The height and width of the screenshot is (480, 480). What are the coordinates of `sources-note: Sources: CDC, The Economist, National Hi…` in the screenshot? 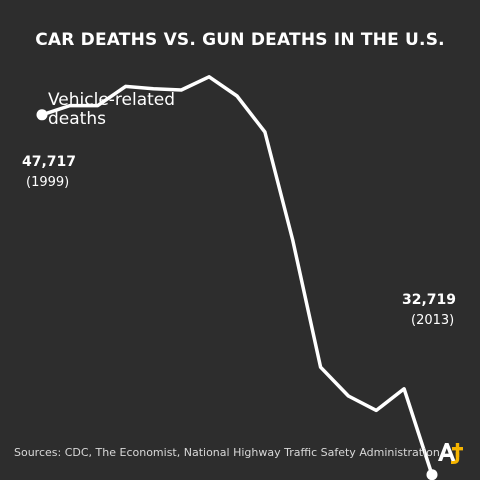 It's located at (227, 452).